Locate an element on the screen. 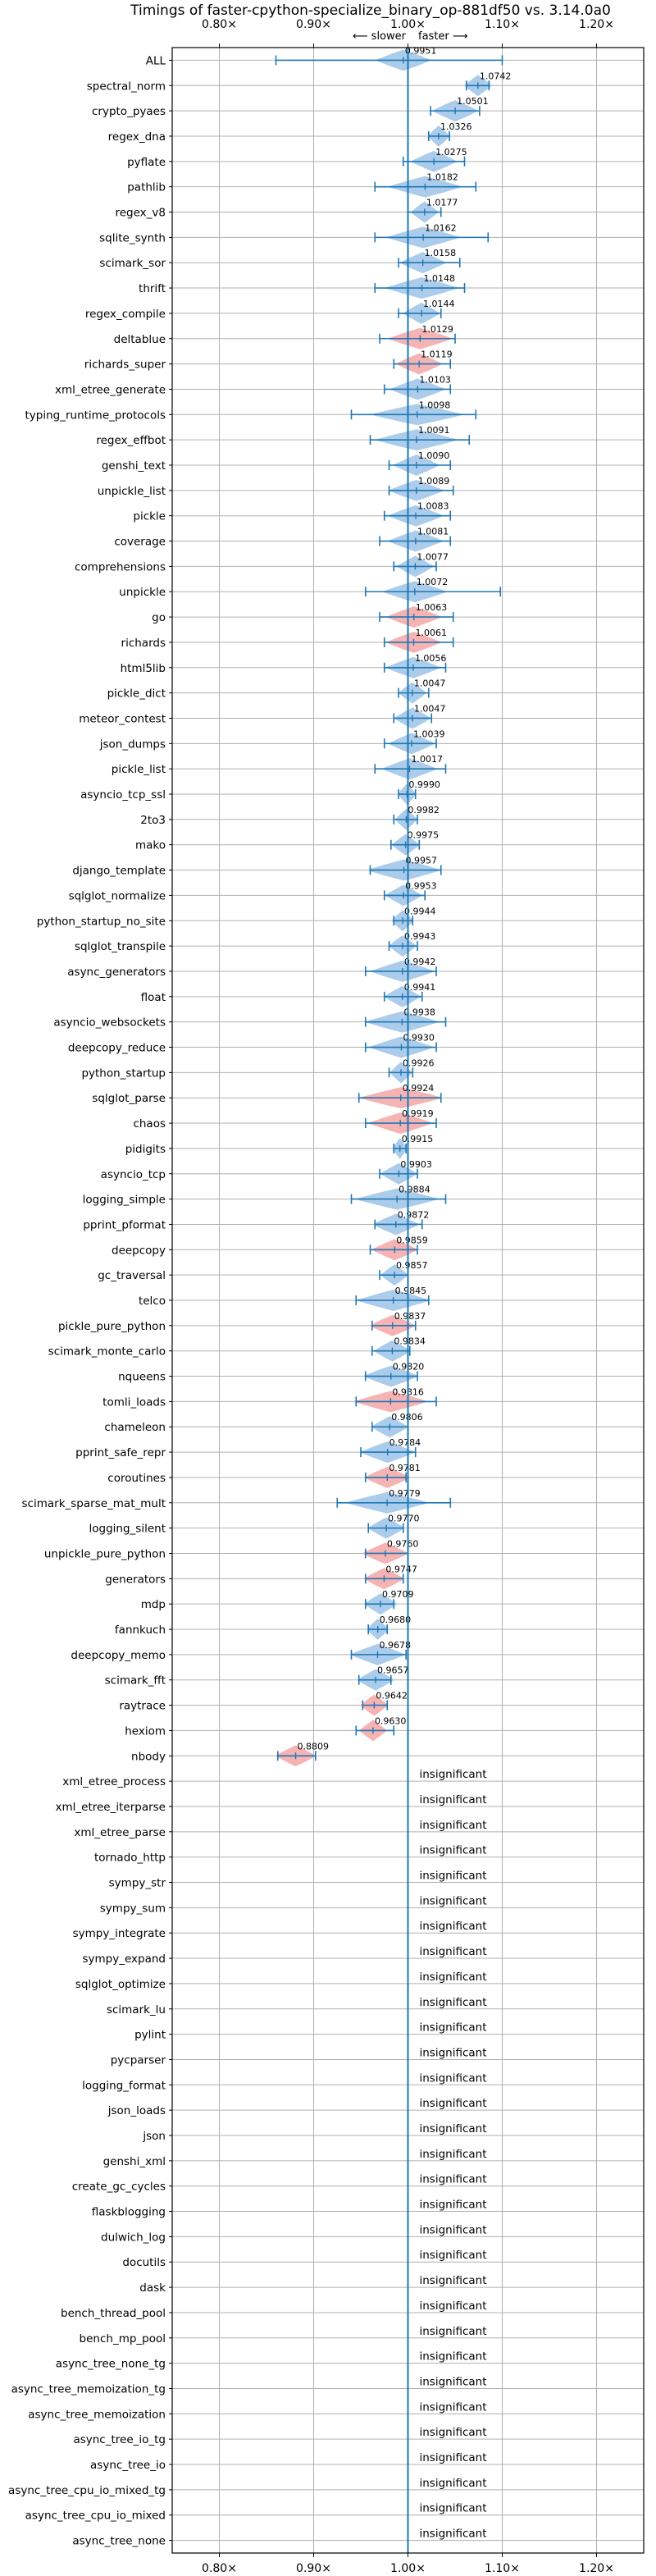  benchmark-label: bench_thread_pool is located at coordinates (113, 2313).